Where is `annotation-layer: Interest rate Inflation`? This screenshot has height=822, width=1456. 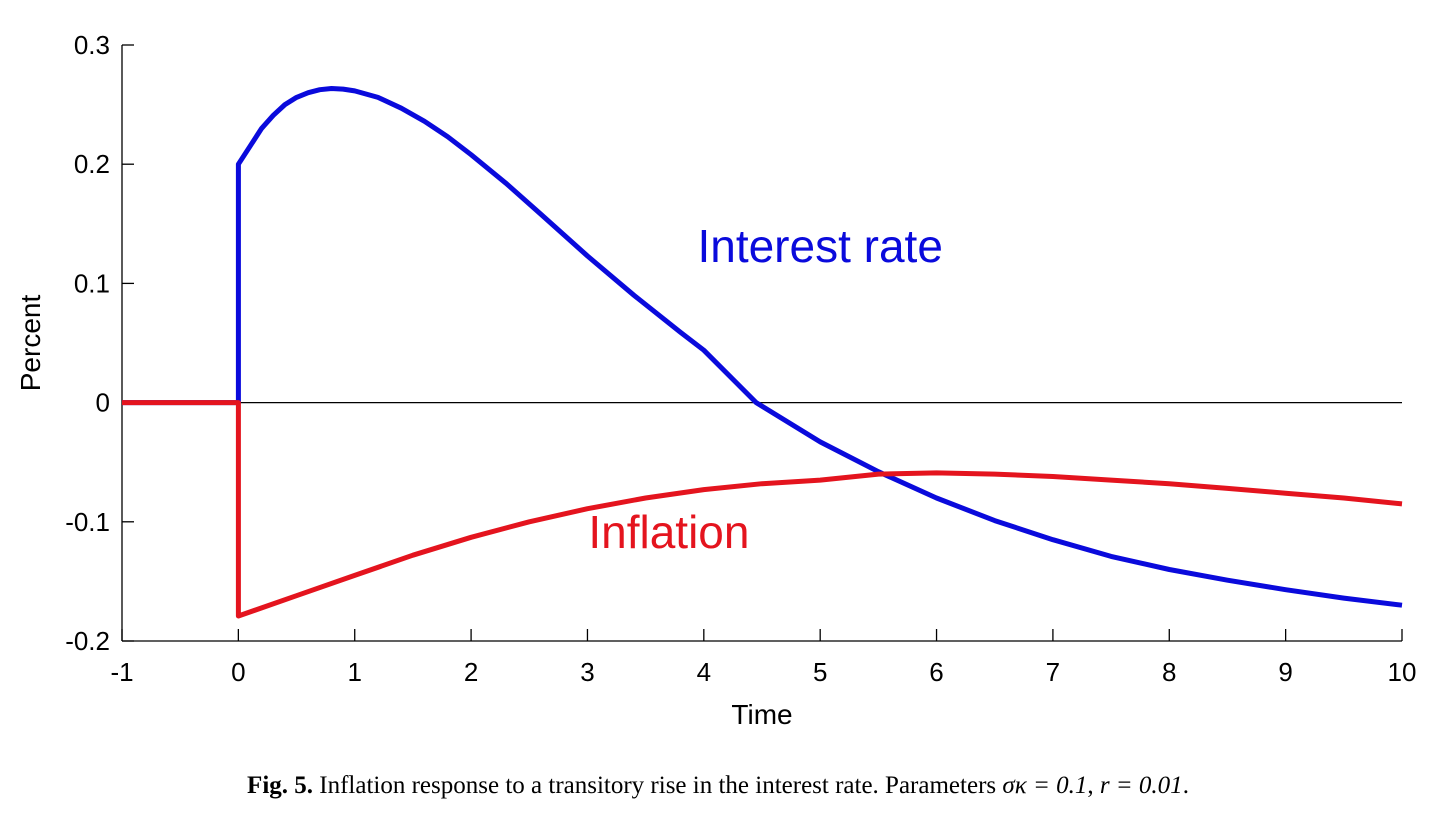
annotation-layer: Interest rate Inflation is located at coordinates (765, 389).